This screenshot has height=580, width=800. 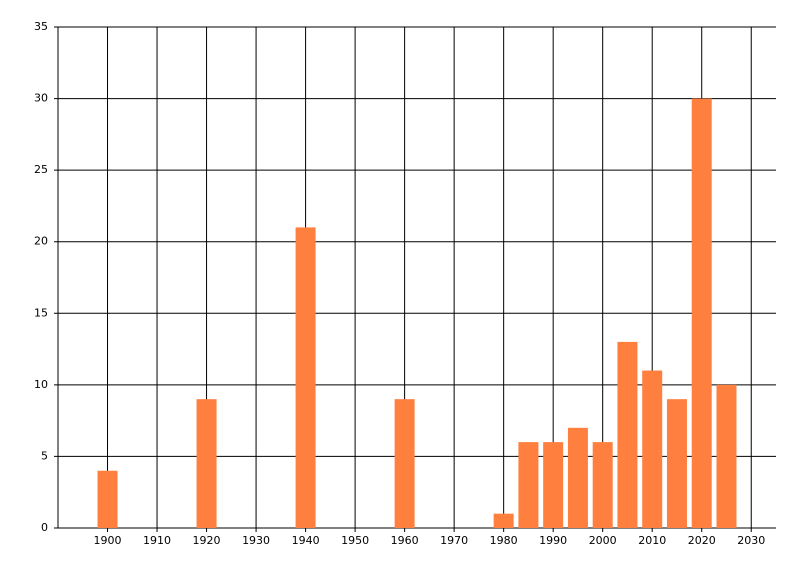 I want to click on x-tick-label: 2020, so click(x=702, y=540).